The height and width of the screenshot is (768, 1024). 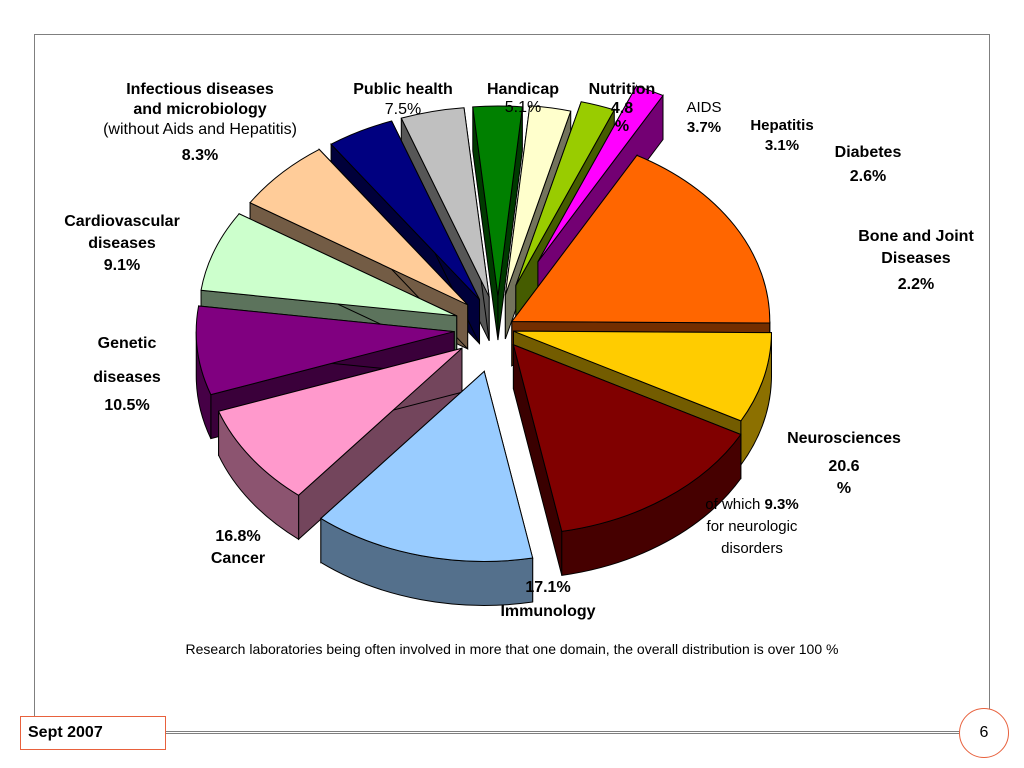 What do you see at coordinates (984, 733) in the screenshot?
I see `page-number: 6` at bounding box center [984, 733].